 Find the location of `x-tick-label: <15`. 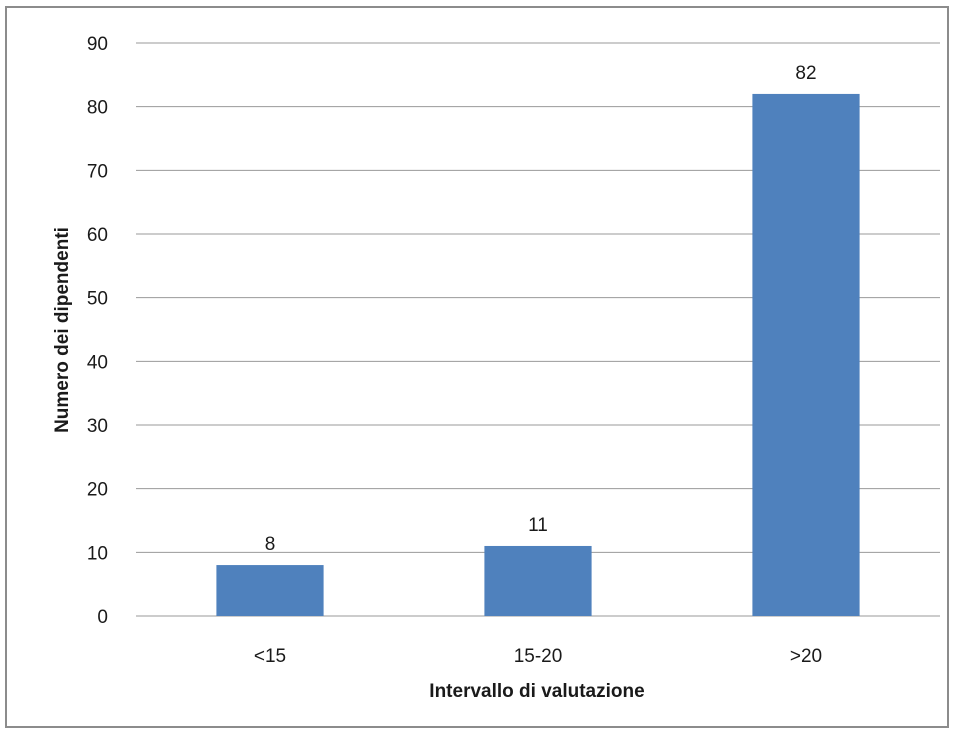

x-tick-label: <15 is located at coordinates (270, 656).